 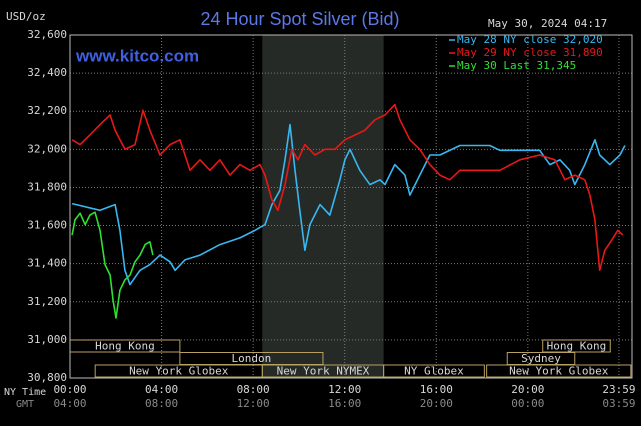 What do you see at coordinates (47, 186) in the screenshot?
I see `y-tick-label: 31,800` at bounding box center [47, 186].